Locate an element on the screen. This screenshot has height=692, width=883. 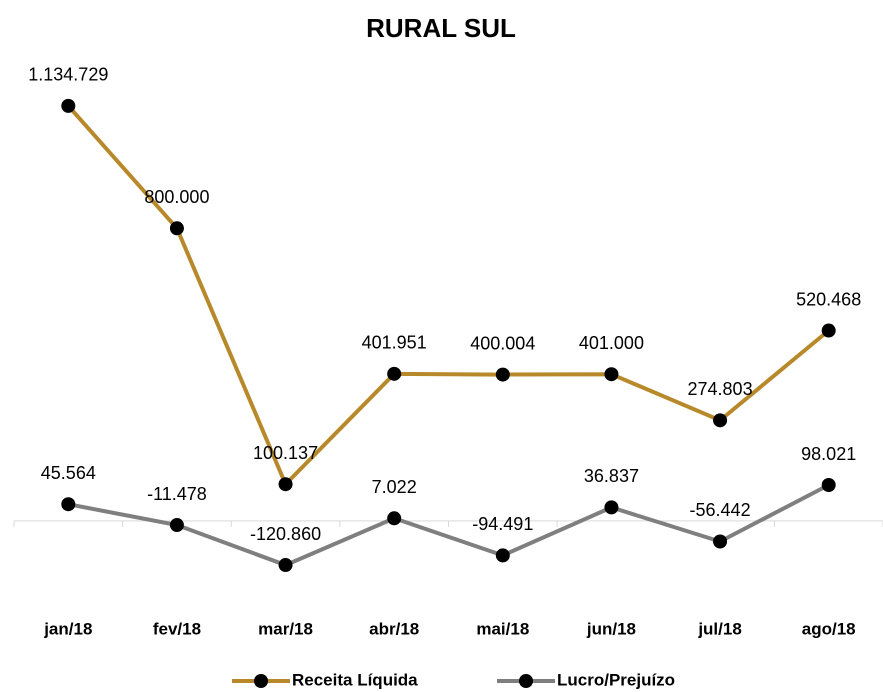
data-label: 520.468 is located at coordinates (828, 299).